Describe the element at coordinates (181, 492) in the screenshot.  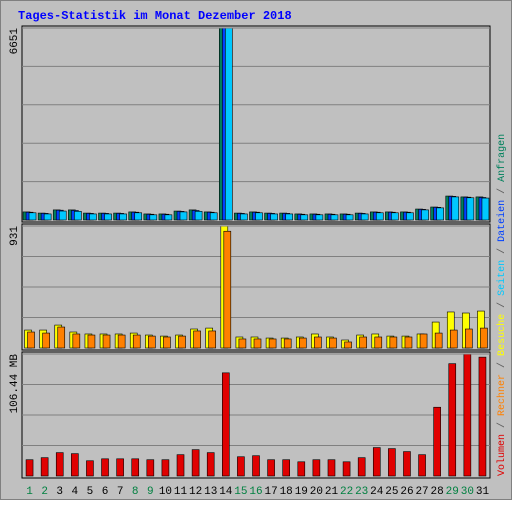
I see `x-tick-label: 11` at that location.